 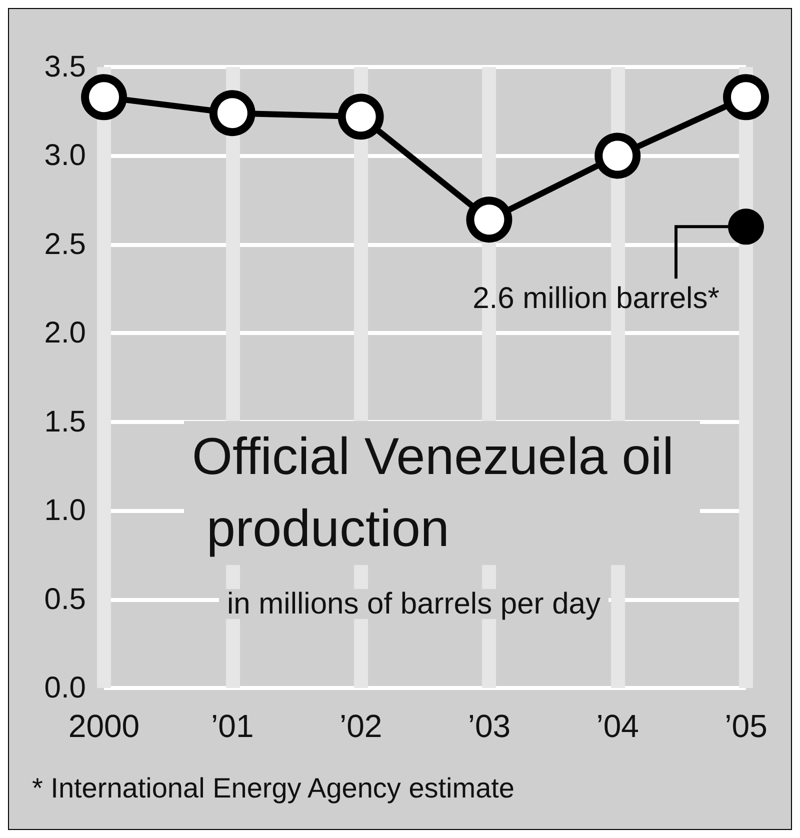 I want to click on y-tick-label: 0.0, so click(x=65, y=688).